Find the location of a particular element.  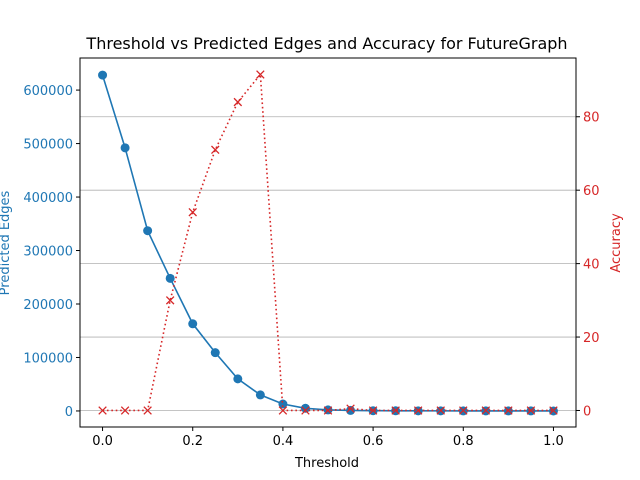

y-right-tick-label: 0 is located at coordinates (587, 411).